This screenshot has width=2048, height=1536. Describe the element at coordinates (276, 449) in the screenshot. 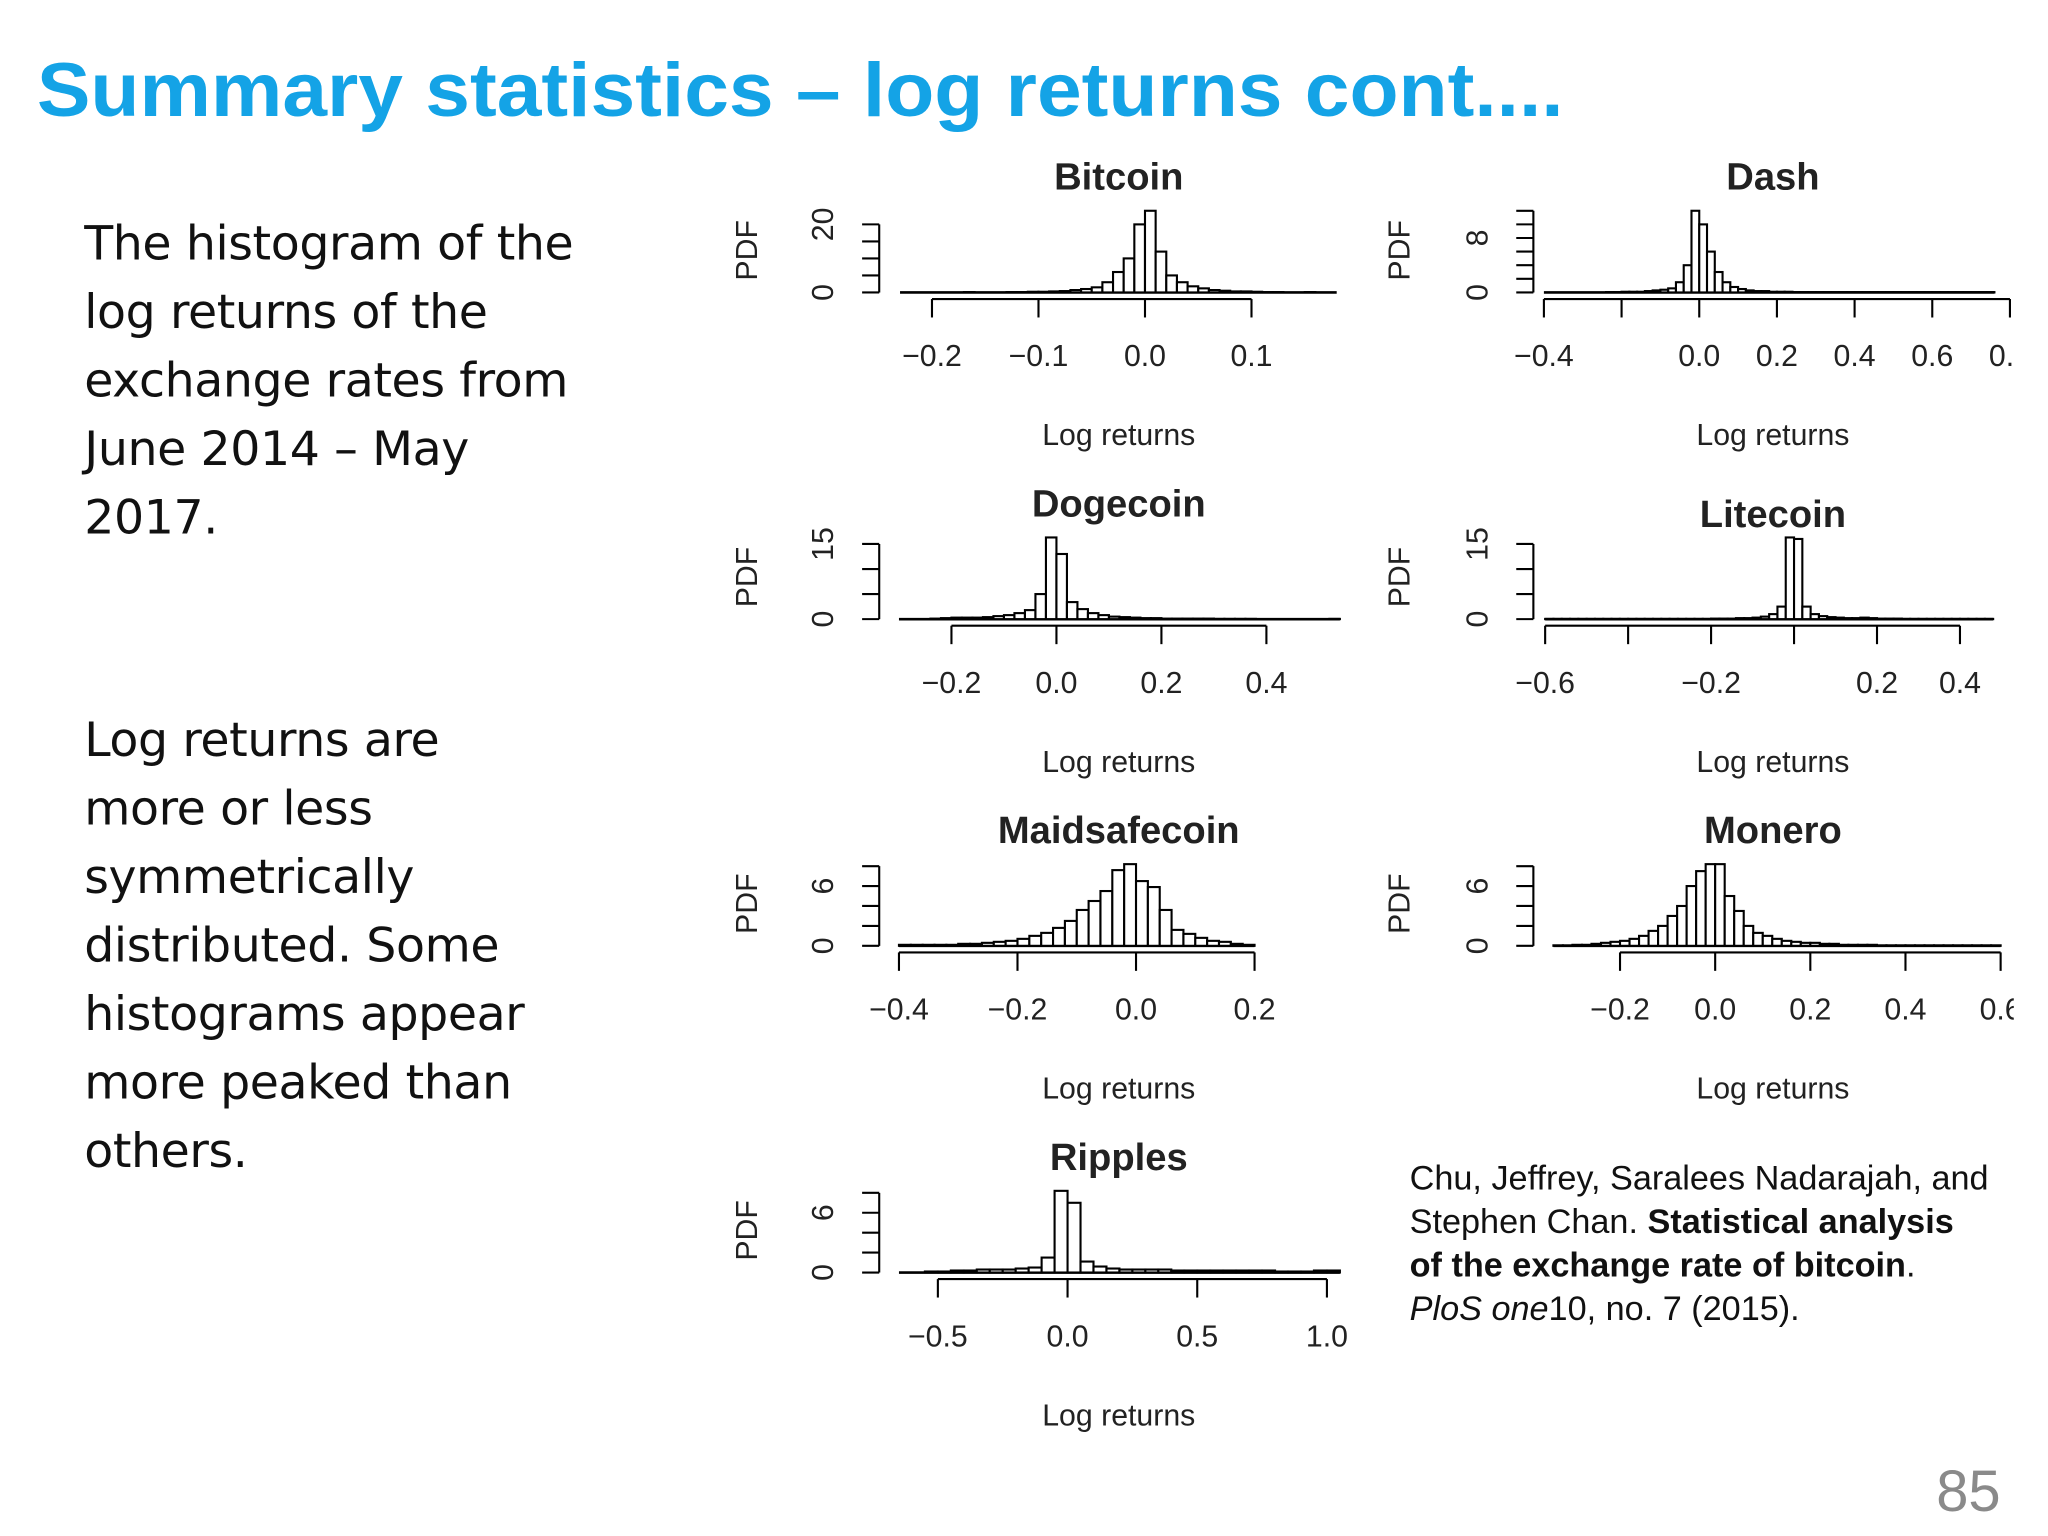

I see `text-line: June 2014 – May` at that location.